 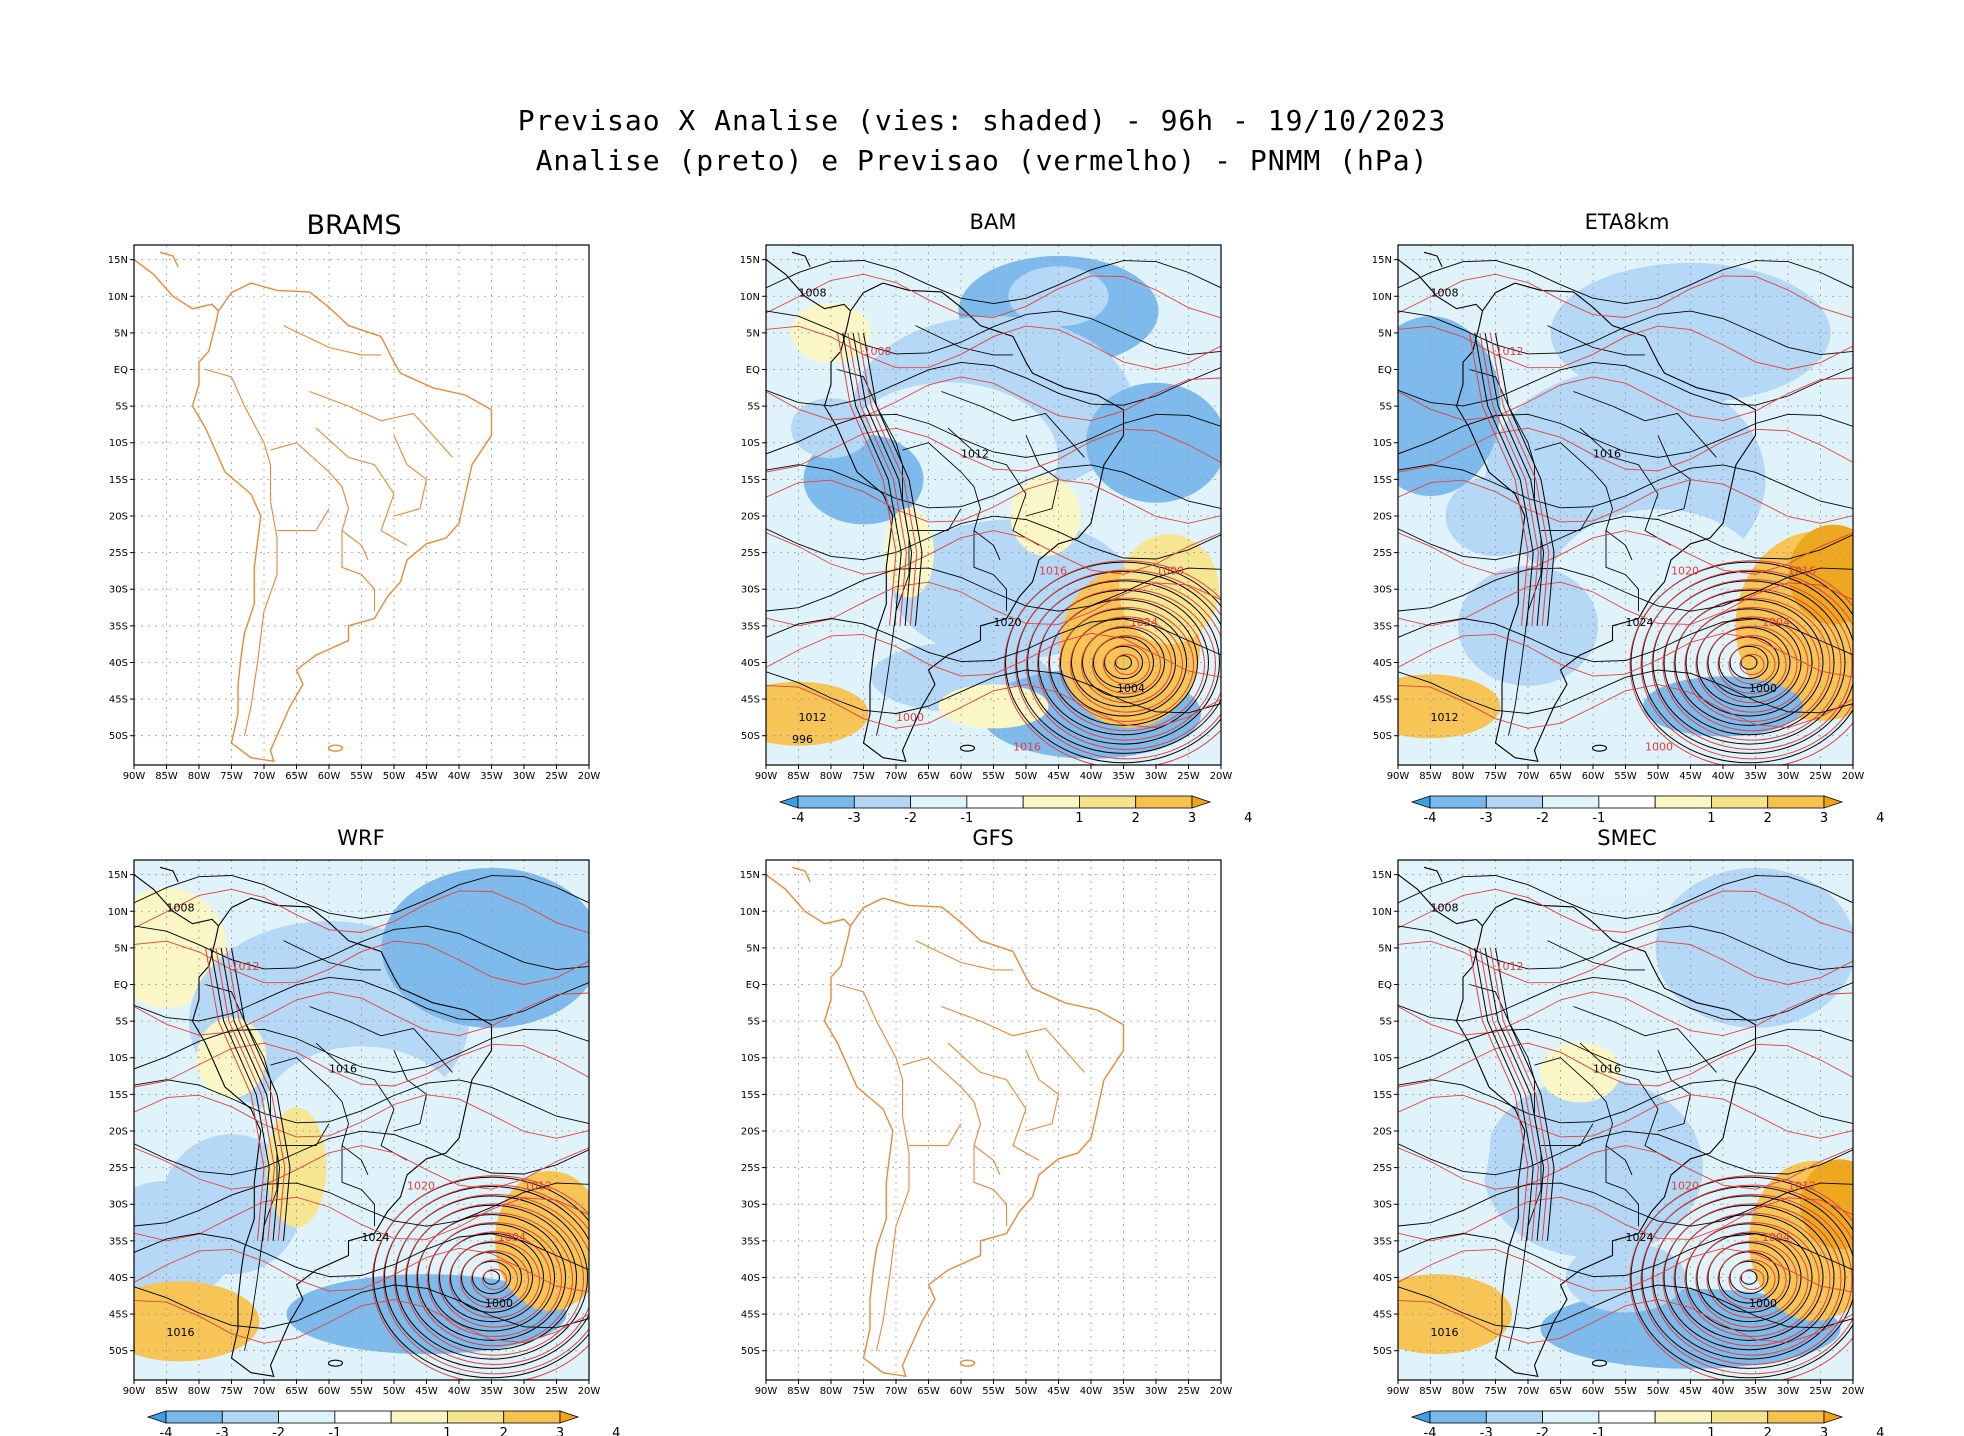 I want to click on lat-tick-label: 15N, so click(x=750, y=260).